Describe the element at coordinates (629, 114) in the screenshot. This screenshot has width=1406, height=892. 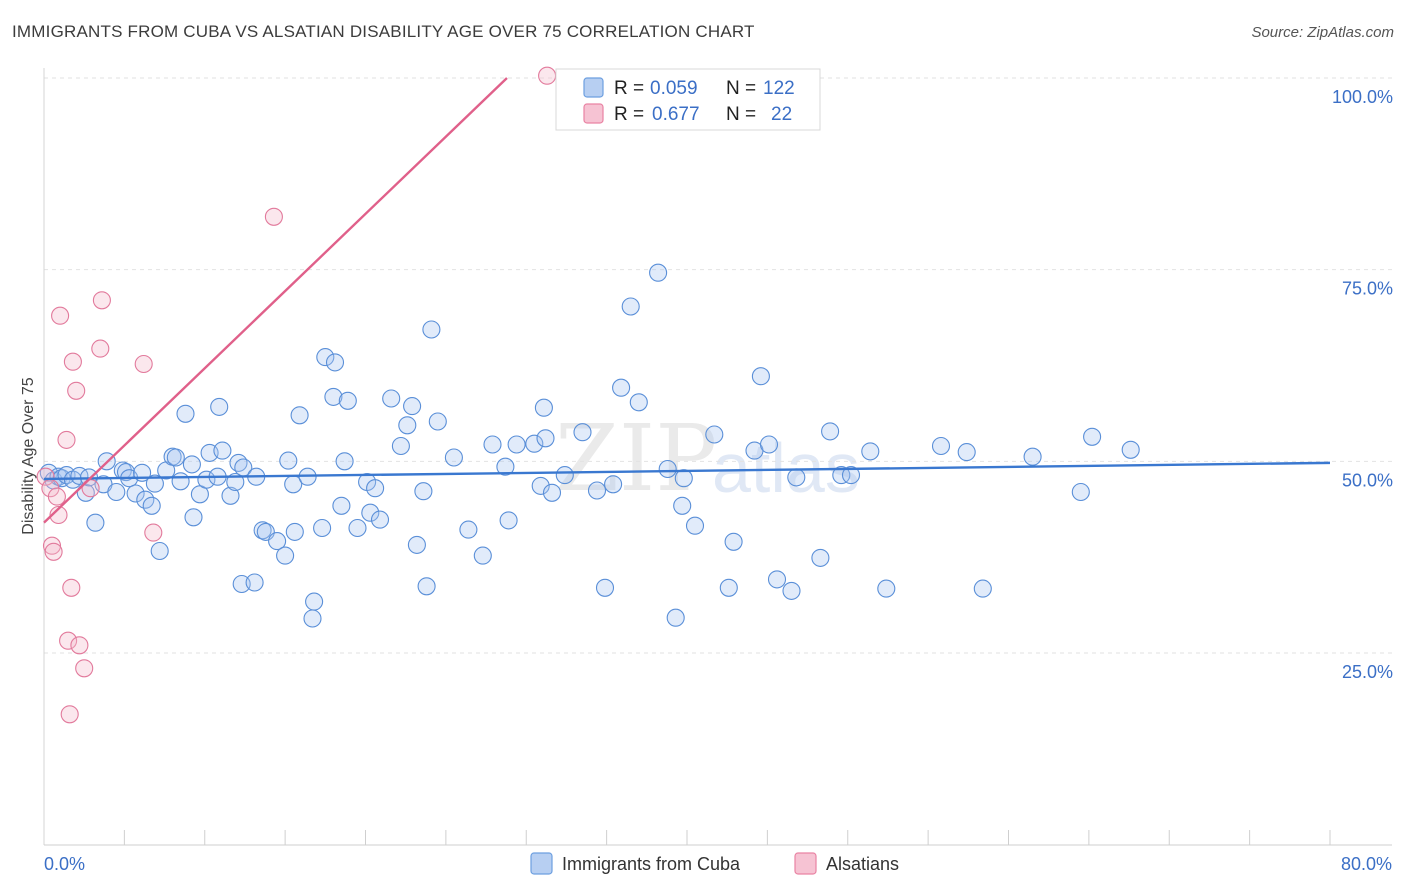
I see `legend-r-label-alsatians: R =` at that location.